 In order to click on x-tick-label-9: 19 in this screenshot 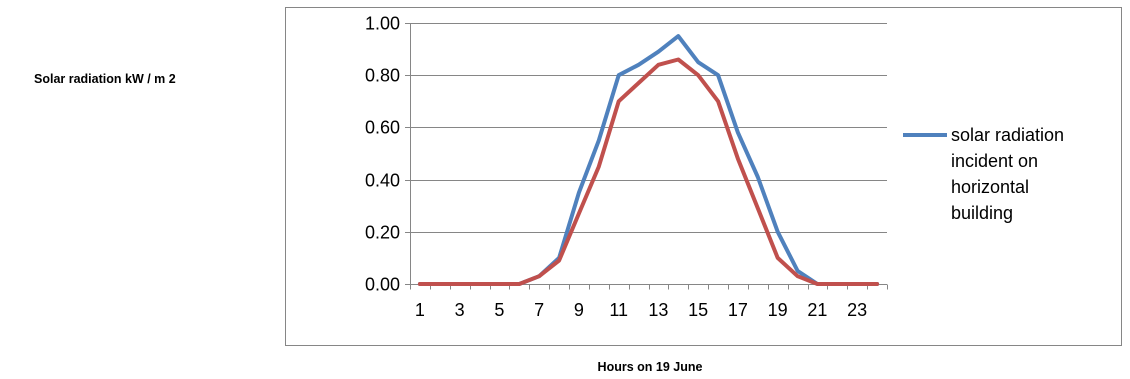, I will do `click(778, 310)`.